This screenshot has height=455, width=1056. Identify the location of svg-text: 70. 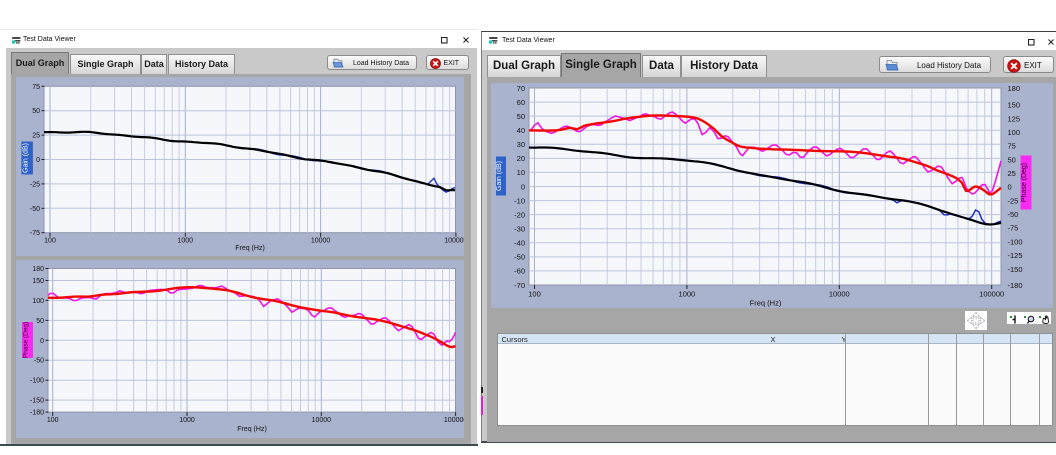
(521, 88).